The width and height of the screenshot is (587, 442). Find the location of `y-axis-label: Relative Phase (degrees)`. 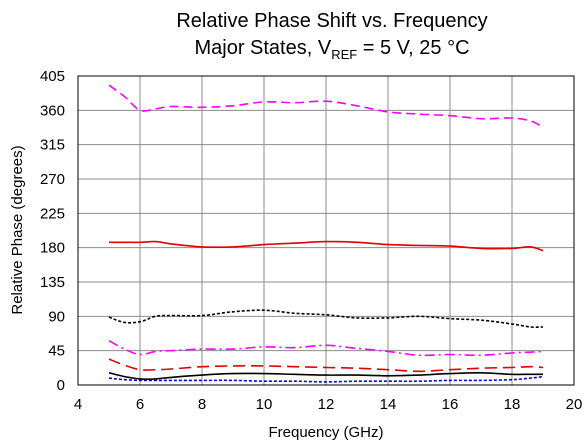

y-axis-label: Relative Phase (degrees) is located at coordinates (17, 229).